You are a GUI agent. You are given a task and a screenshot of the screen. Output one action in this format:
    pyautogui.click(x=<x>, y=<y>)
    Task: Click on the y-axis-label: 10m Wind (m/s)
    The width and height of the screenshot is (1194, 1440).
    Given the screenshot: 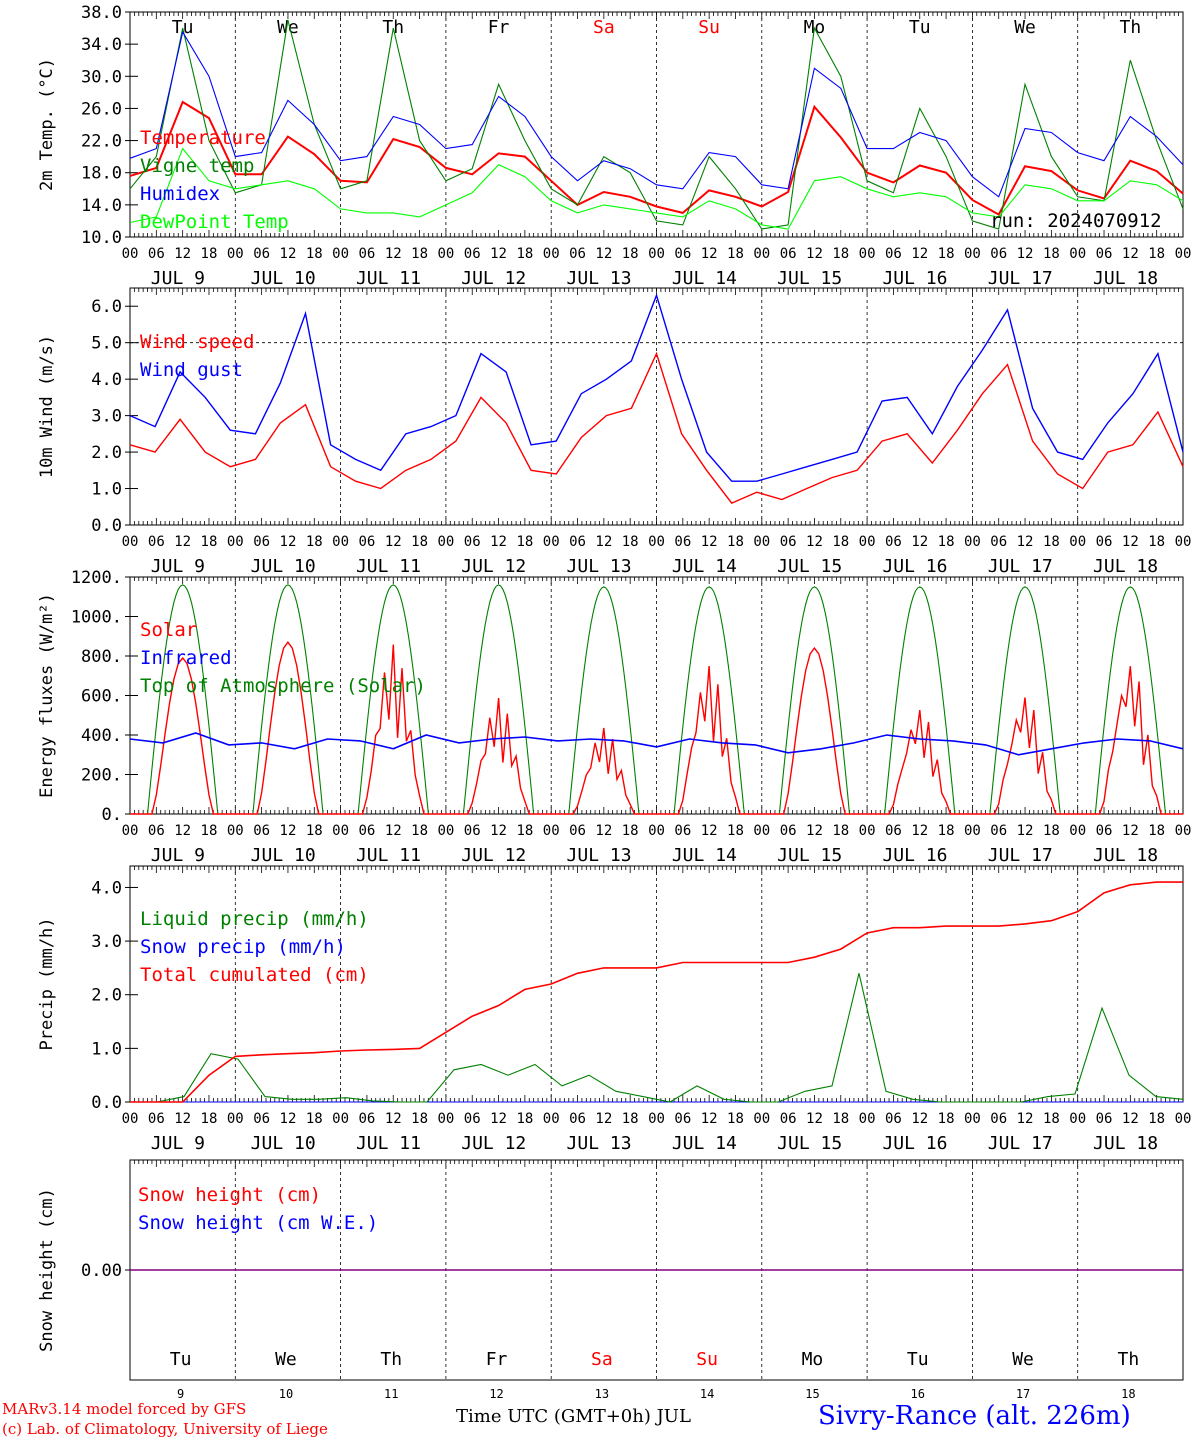 What is the action you would take?
    pyautogui.click(x=47, y=406)
    